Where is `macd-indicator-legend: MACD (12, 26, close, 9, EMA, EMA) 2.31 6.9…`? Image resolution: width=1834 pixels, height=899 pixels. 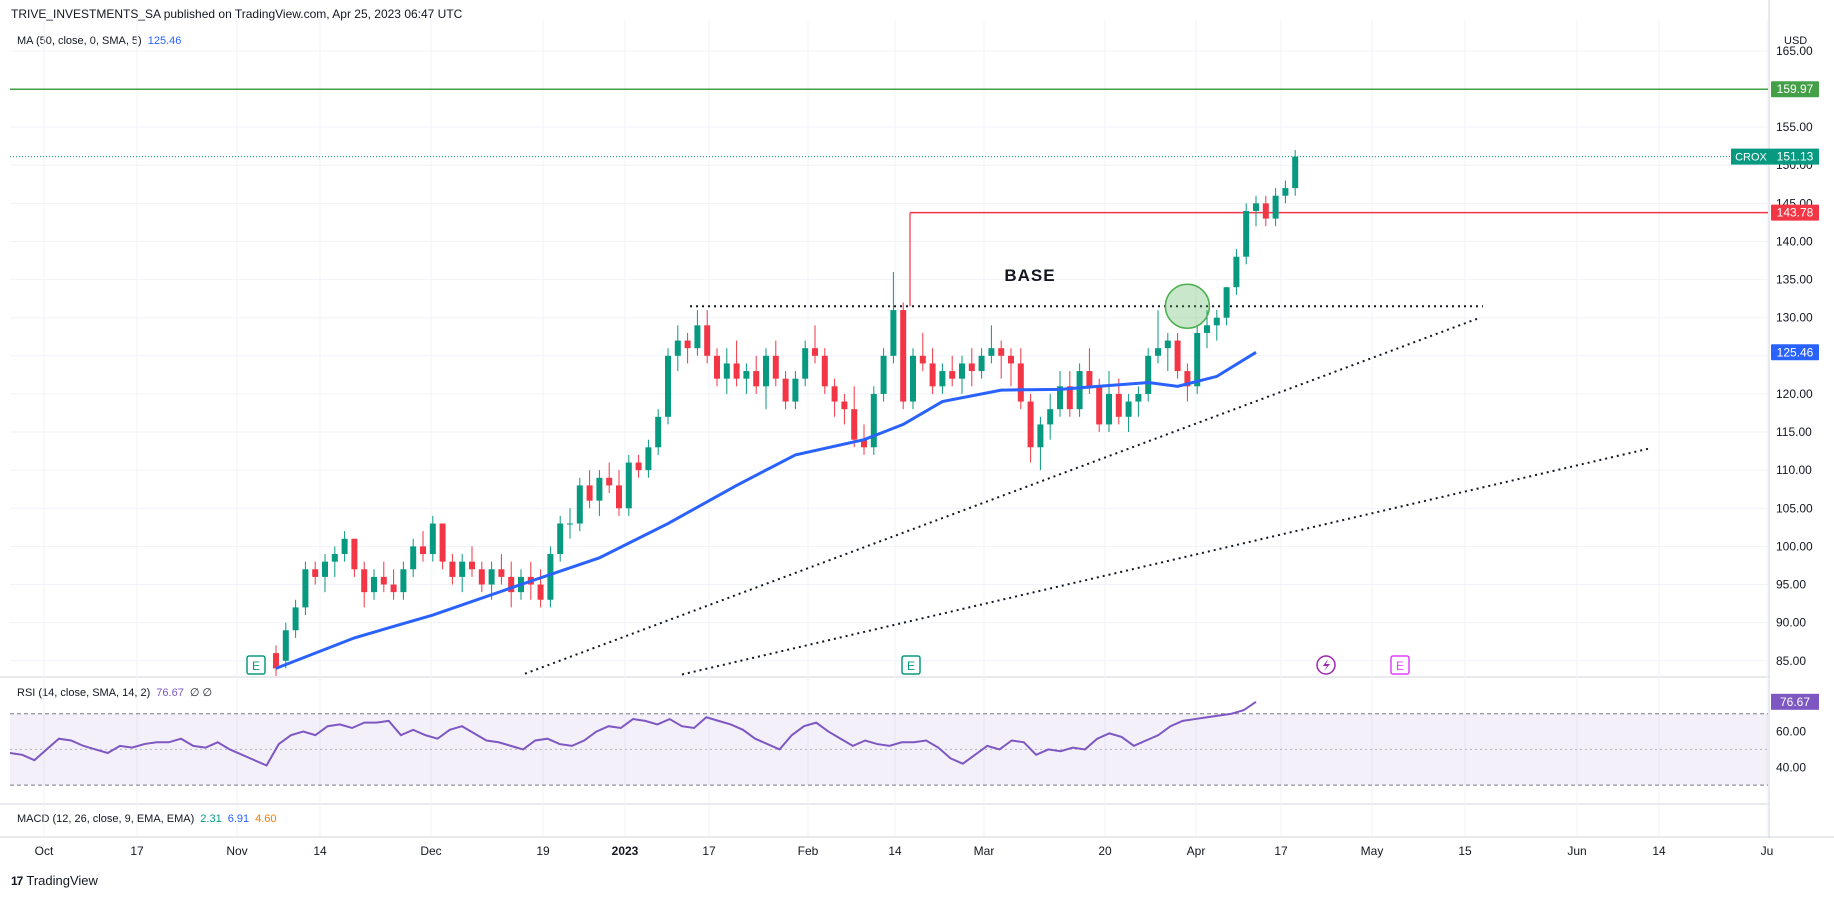
macd-indicator-legend: MACD (12, 26, close, 9, EMA, EMA) 2.31 6.9… is located at coordinates (147, 819).